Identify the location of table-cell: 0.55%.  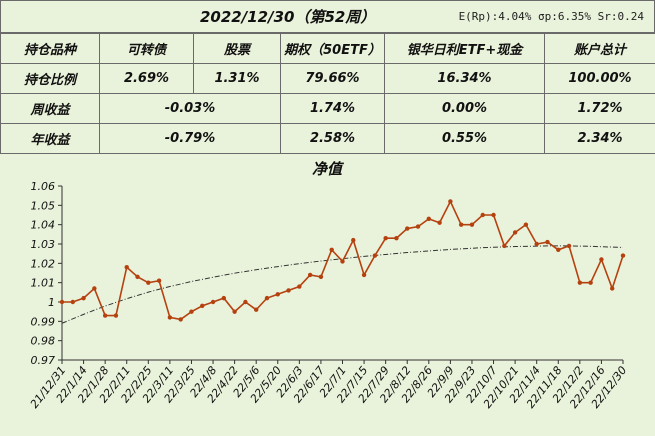
(464, 138).